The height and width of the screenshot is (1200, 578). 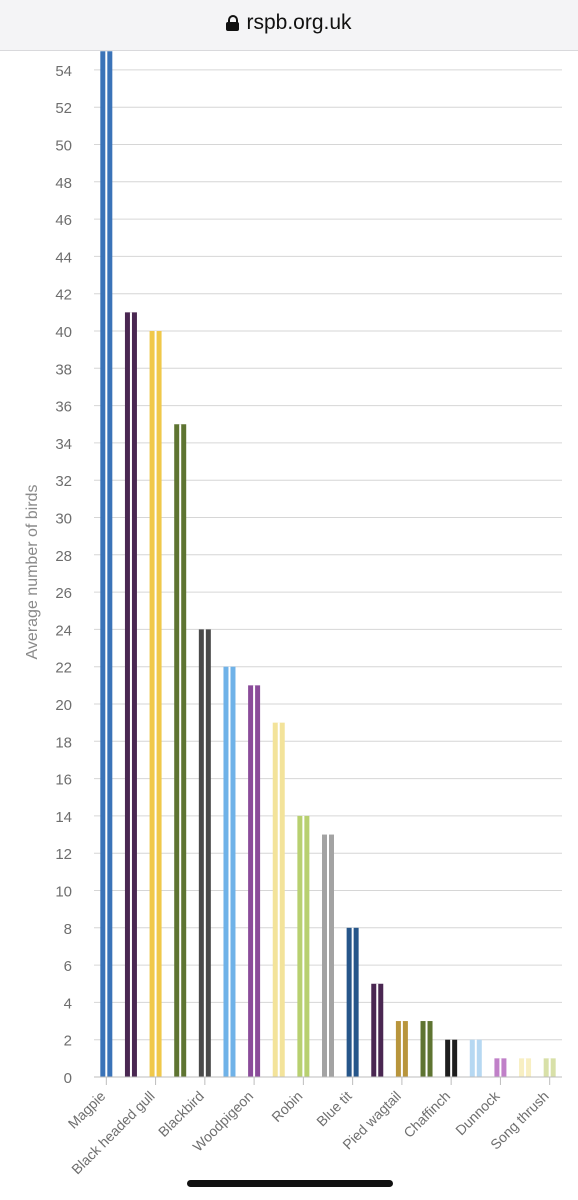 I want to click on y-tick-label: 34, so click(x=63, y=444).